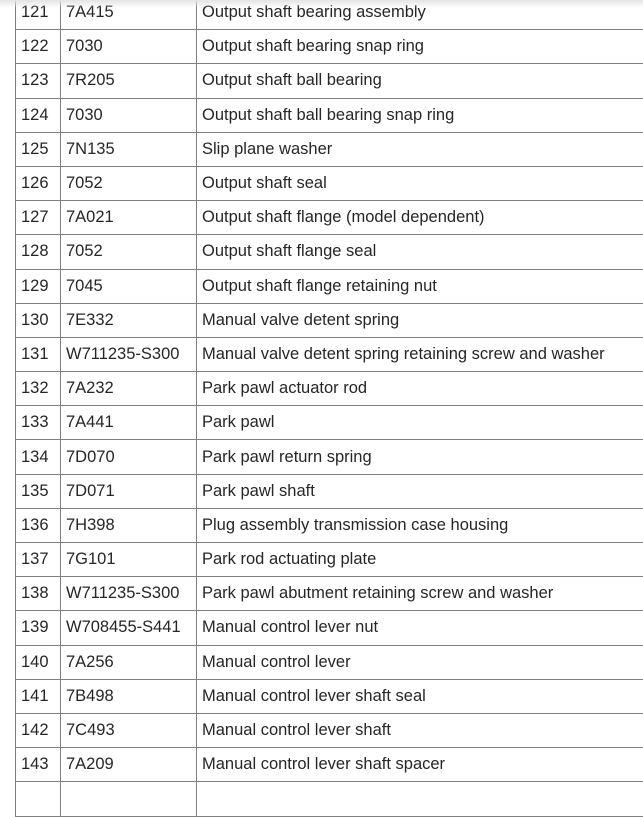 The height and width of the screenshot is (817, 643). What do you see at coordinates (38, 730) in the screenshot?
I see `item-number: 142` at bounding box center [38, 730].